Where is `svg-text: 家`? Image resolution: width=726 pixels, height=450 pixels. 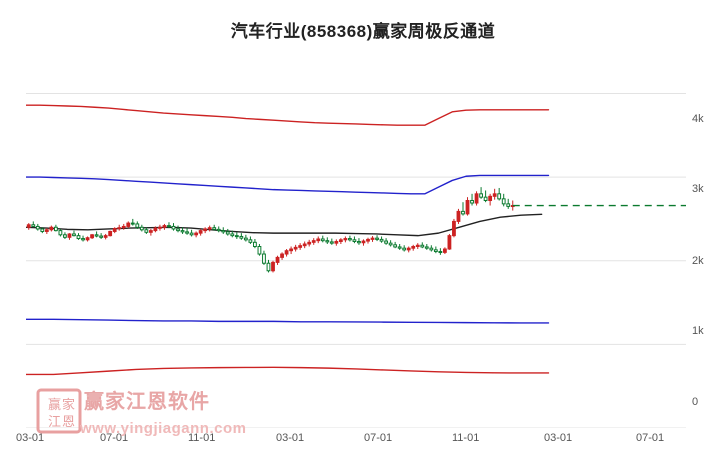
svg-text: 家 is located at coordinates (68, 404).